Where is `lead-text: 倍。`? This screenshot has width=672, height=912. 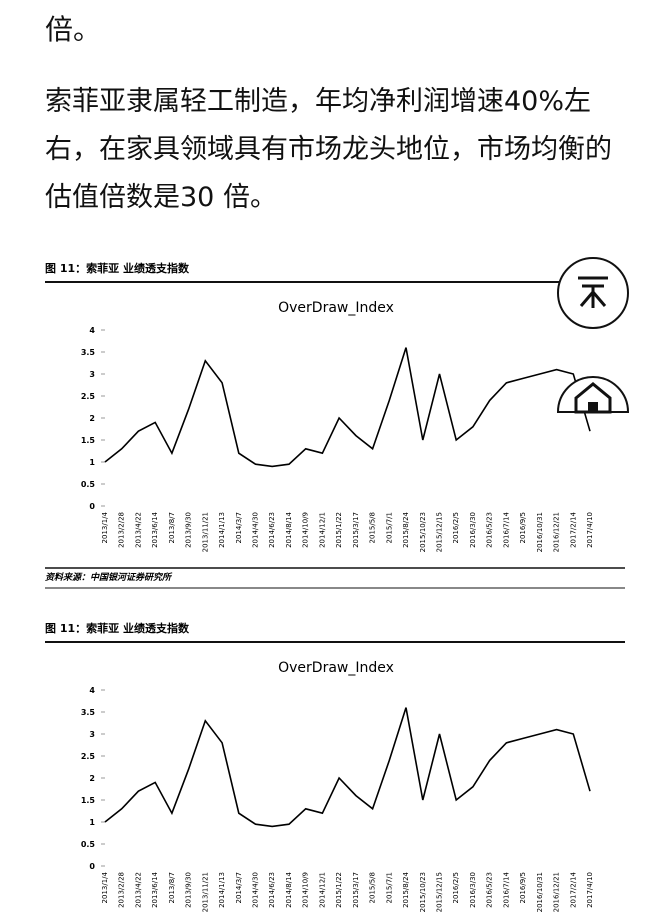
lead-text: 倍。 is located at coordinates (73, 29).